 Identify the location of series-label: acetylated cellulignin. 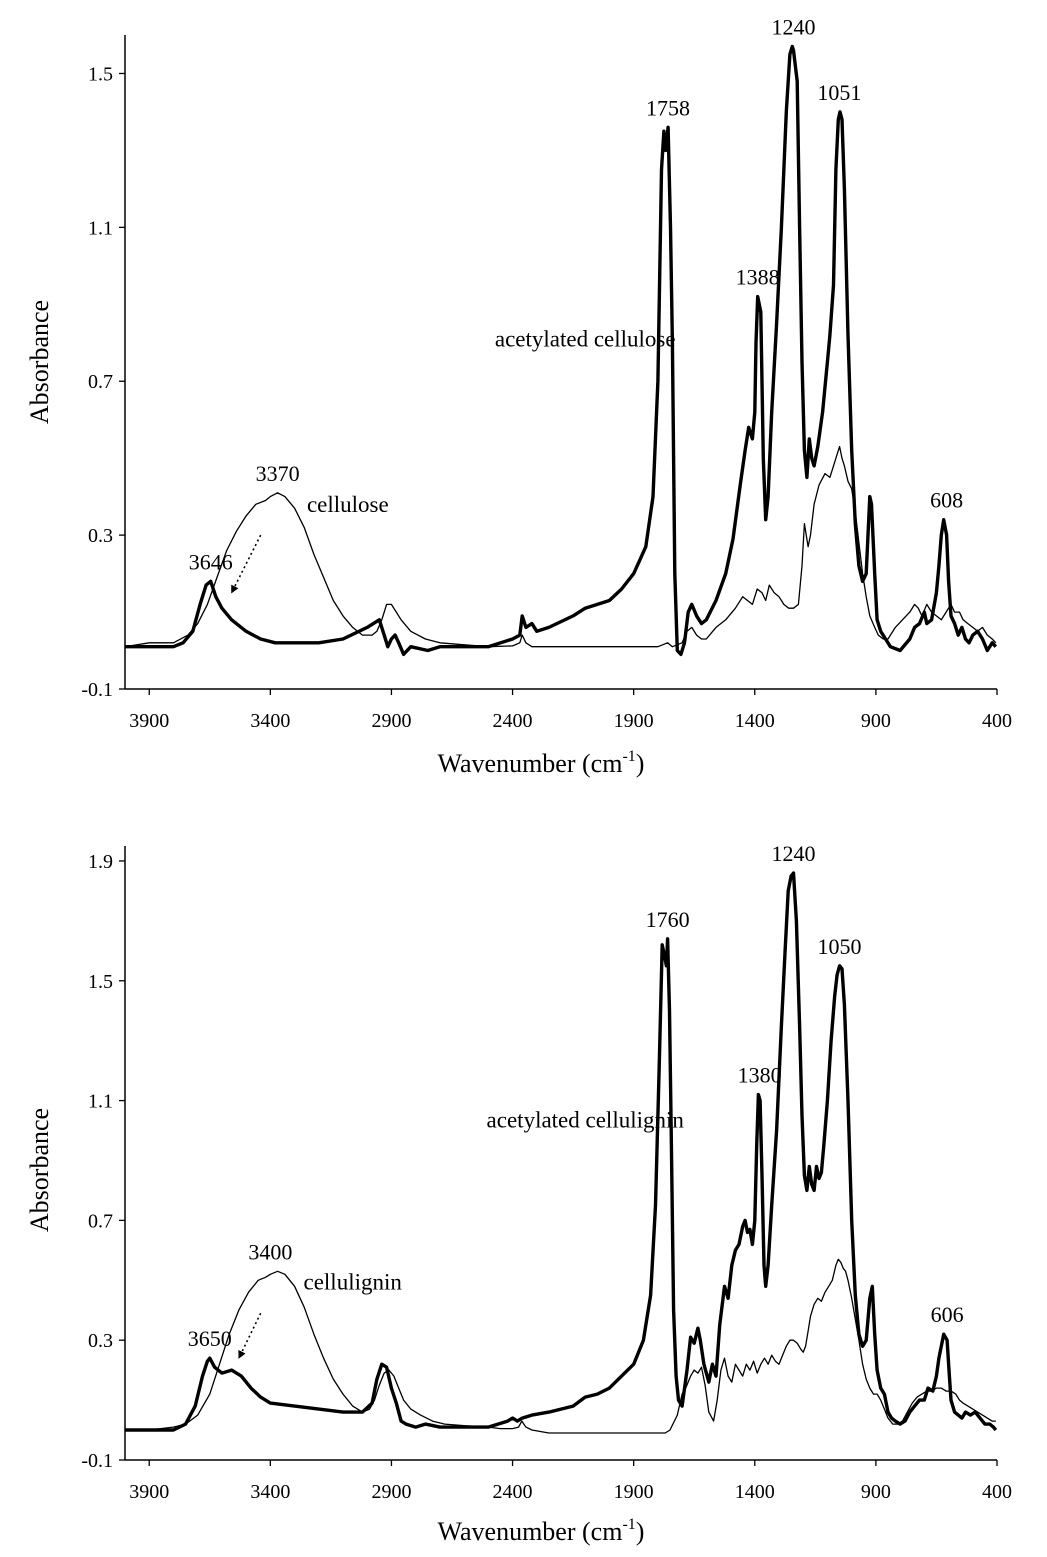
(586, 1120).